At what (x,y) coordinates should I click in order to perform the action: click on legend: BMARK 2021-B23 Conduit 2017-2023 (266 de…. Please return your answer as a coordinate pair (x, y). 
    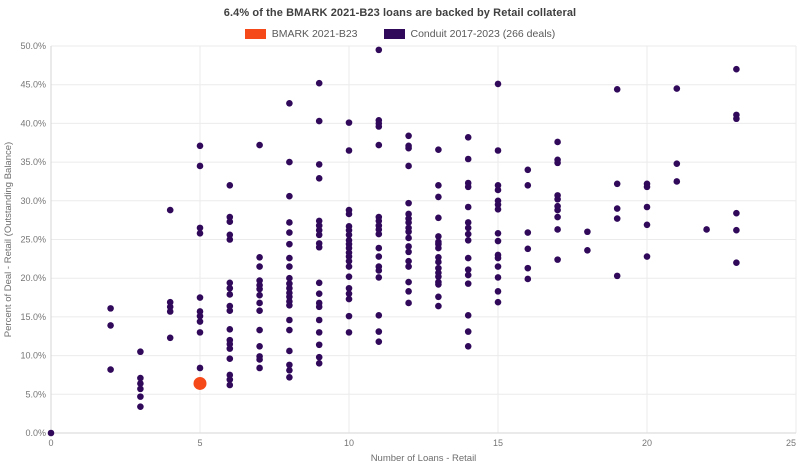
    Looking at the image, I should click on (400, 34).